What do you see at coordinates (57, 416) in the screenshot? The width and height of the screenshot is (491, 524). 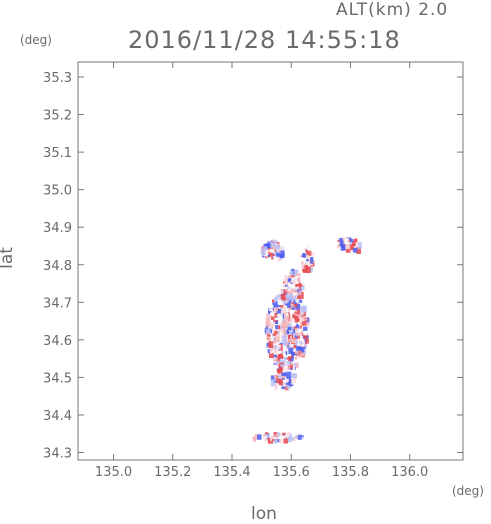 I see `y-tick-label: 34.4` at bounding box center [57, 416].